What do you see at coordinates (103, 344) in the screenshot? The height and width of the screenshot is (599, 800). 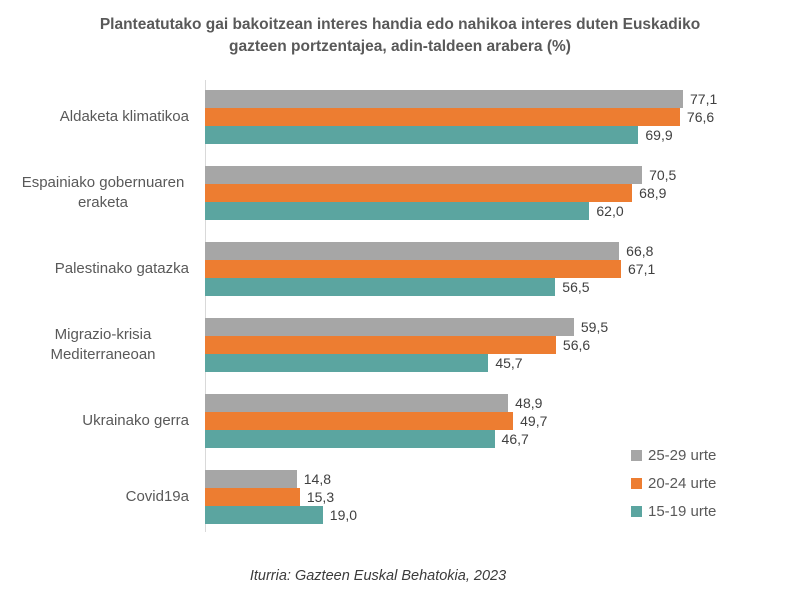 I see `category-label: Migrazio-krisia Mediterraneoan` at bounding box center [103, 344].